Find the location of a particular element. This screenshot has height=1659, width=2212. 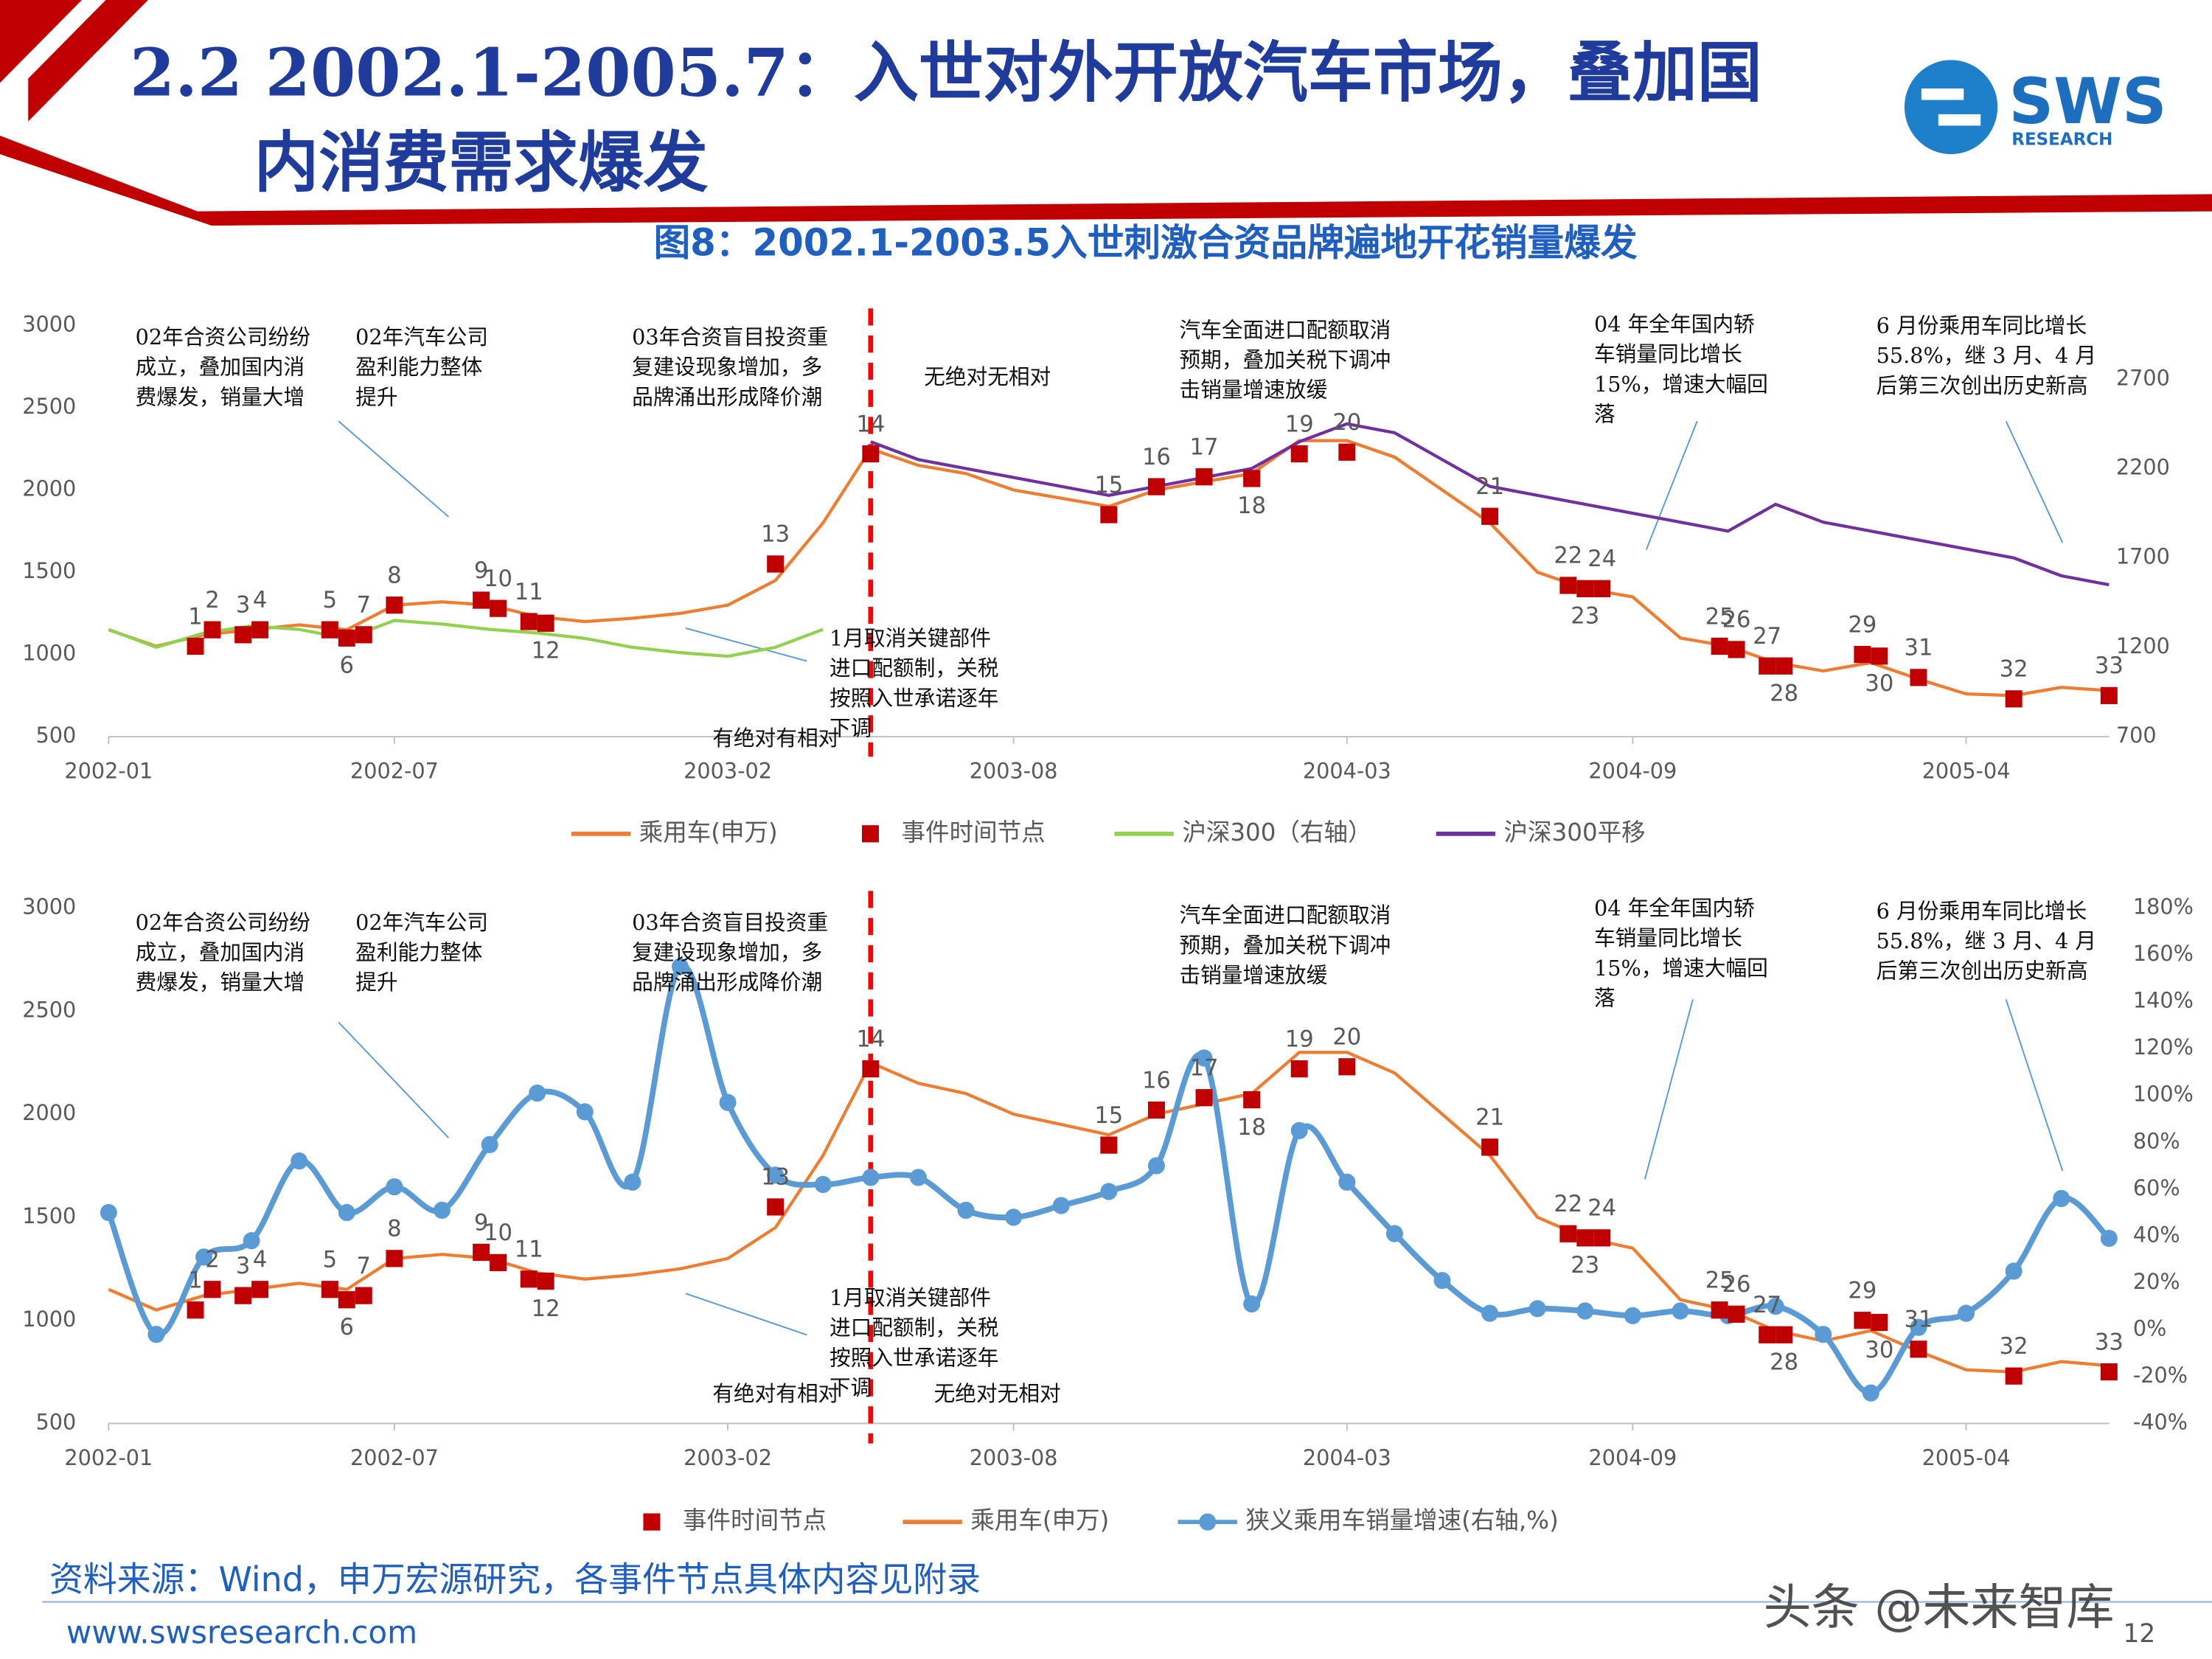

event-label: 18 is located at coordinates (1251, 506).